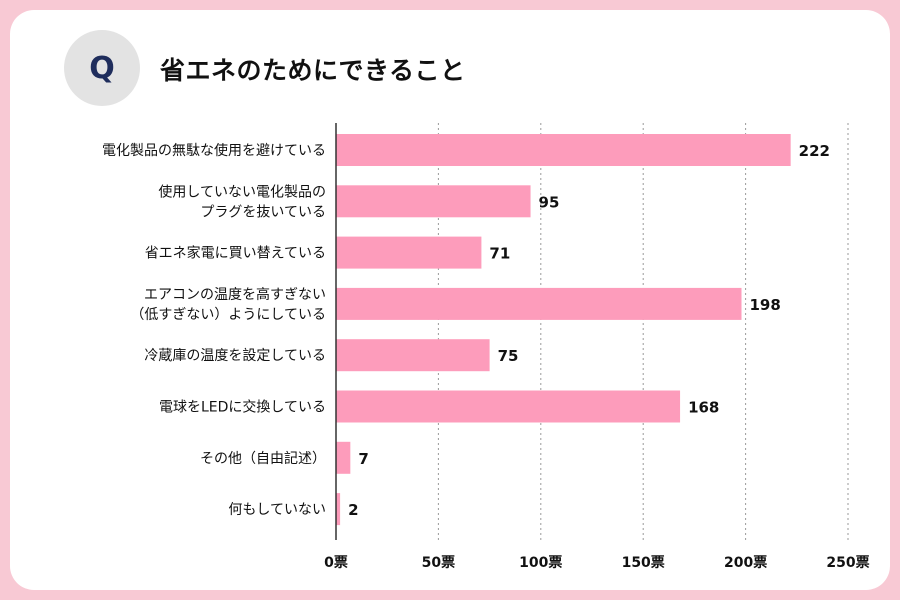 This screenshot has width=900, height=600. I want to click on bar-value-label: 222, so click(814, 151).